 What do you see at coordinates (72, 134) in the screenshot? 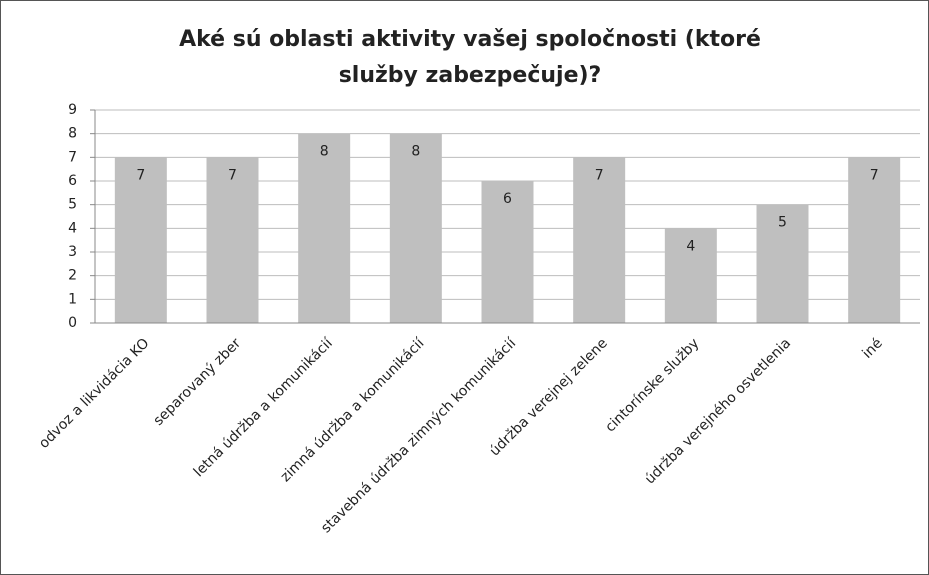
I see `y-tick-label: 8` at bounding box center [72, 134].